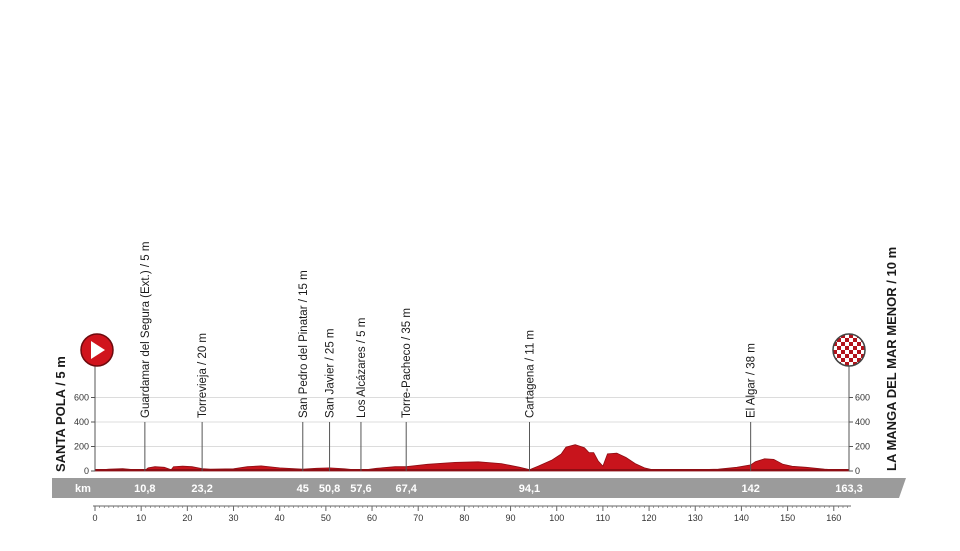  Describe the element at coordinates (146, 330) in the screenshot. I see `checkpoint-label: Guardamar del Segura (Ext.) / 5 m` at that location.